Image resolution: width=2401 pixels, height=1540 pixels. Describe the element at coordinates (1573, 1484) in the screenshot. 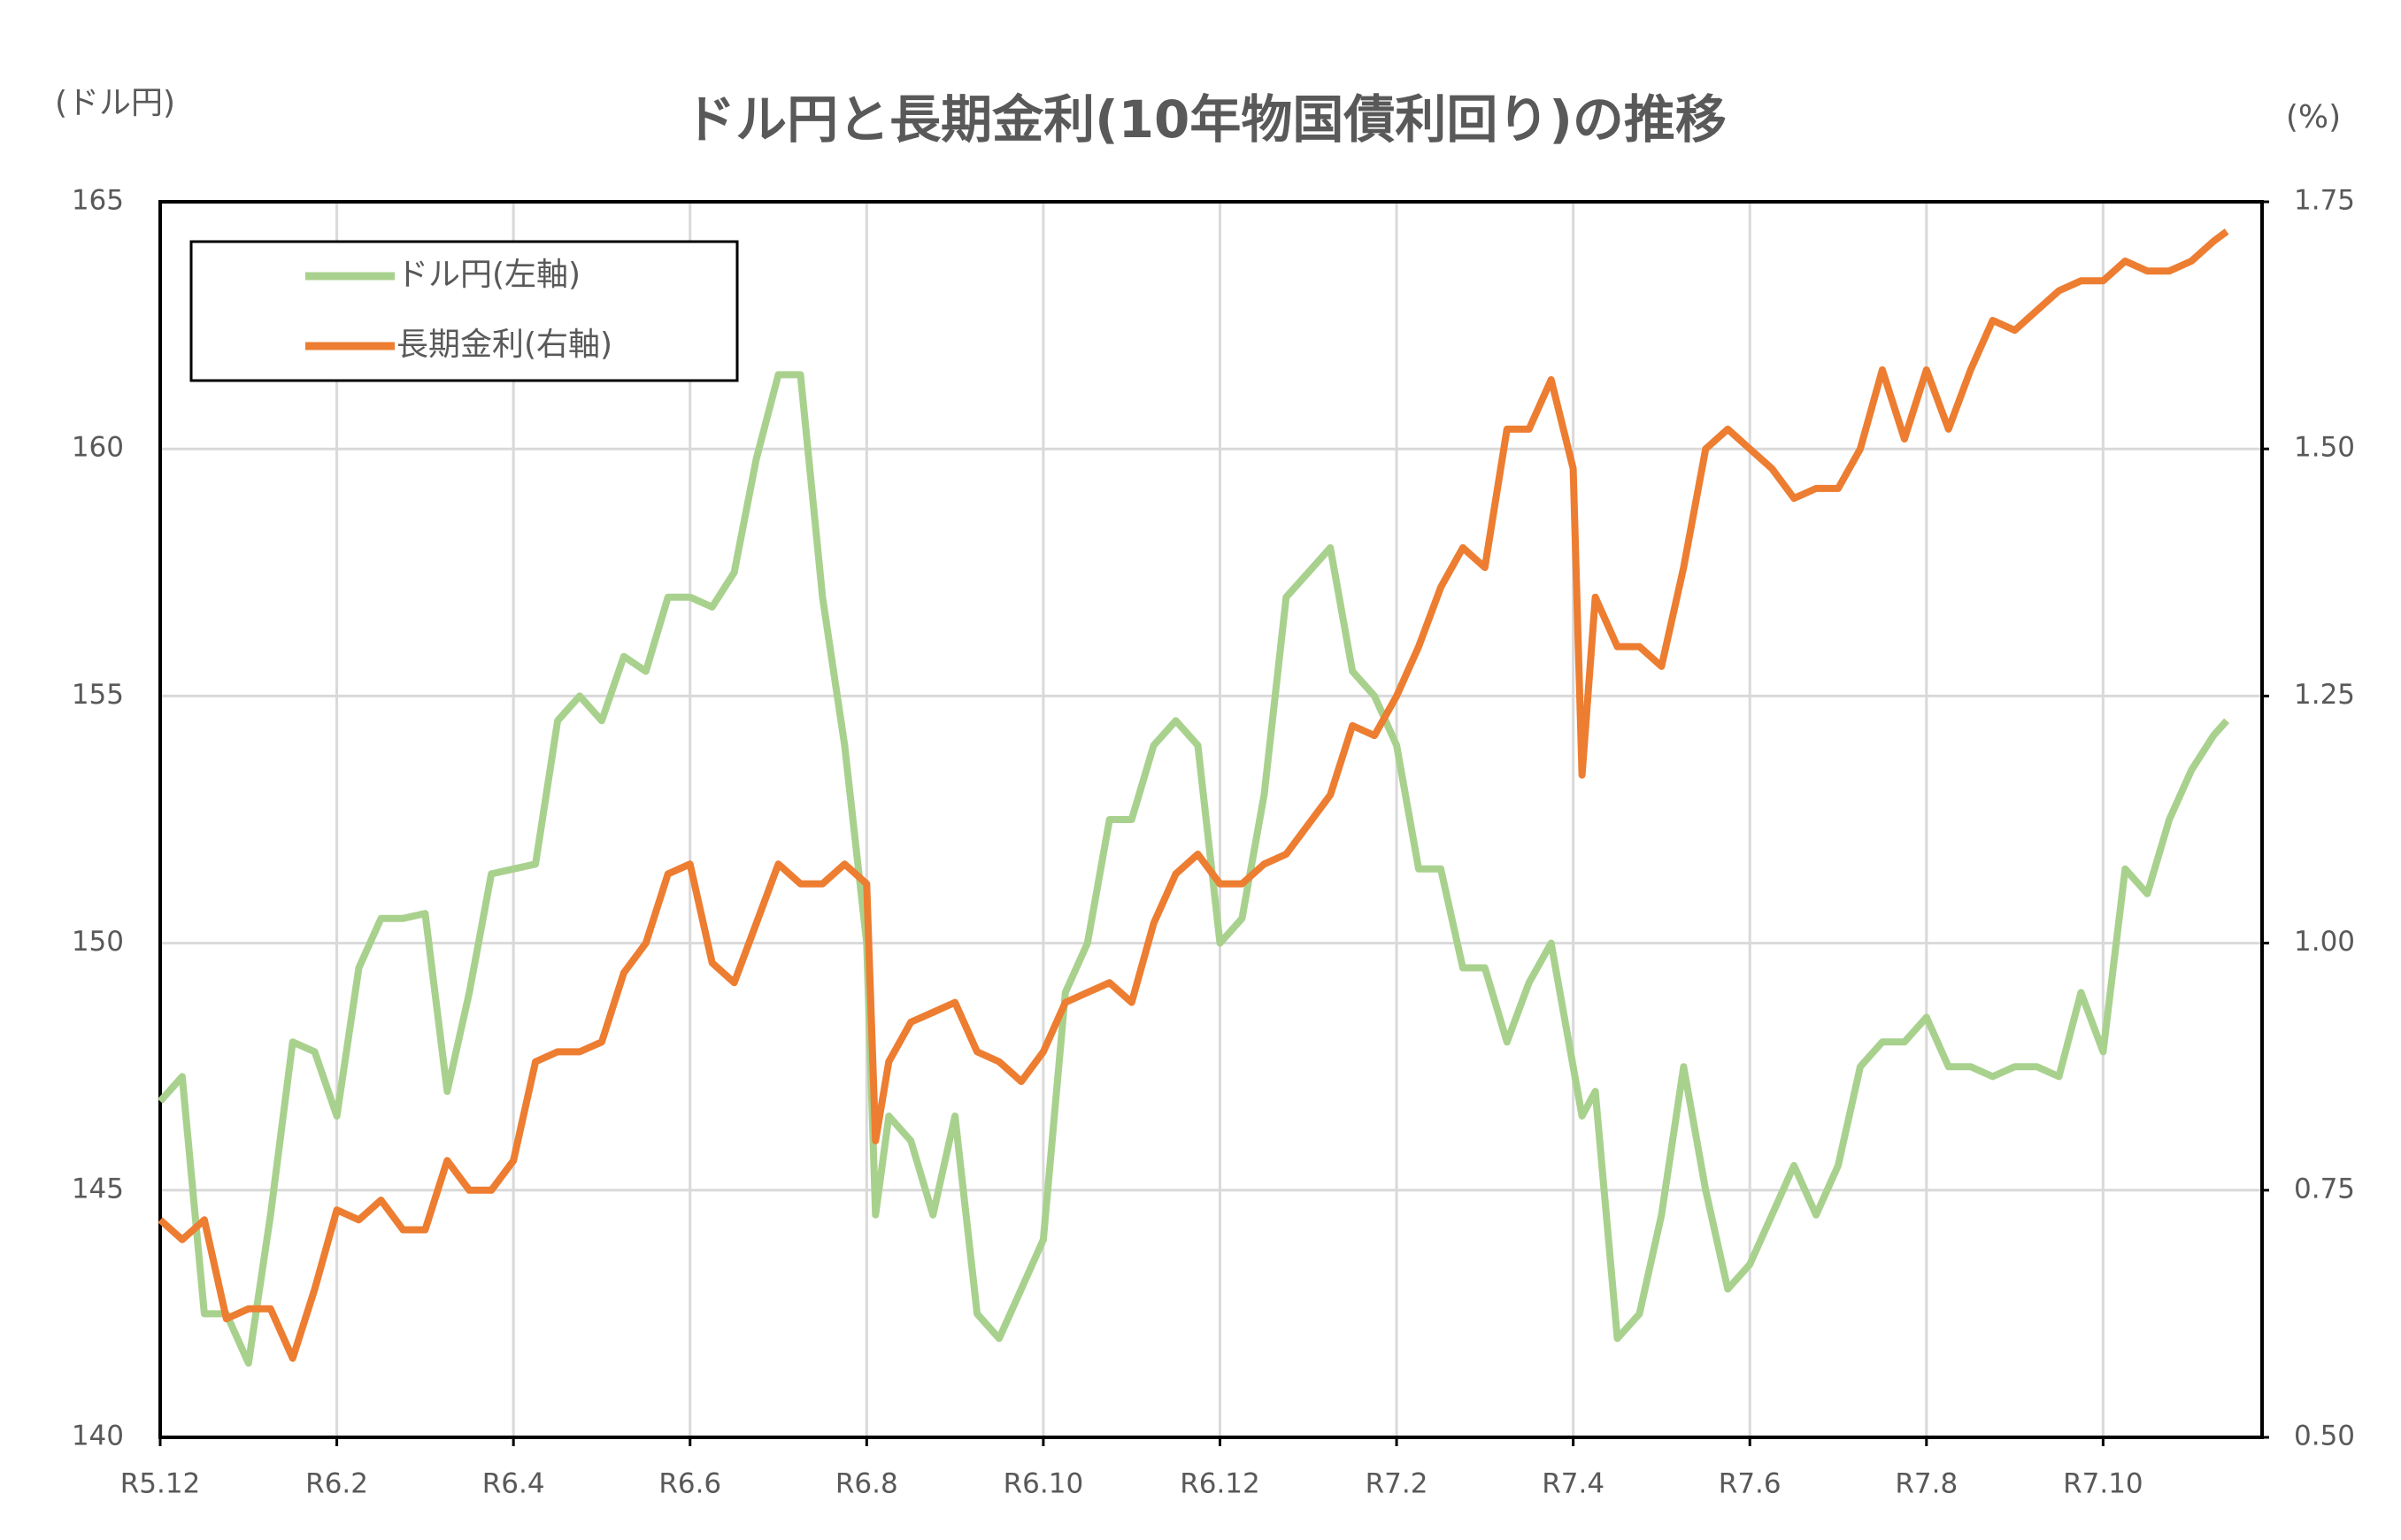

I see `x-tick-label: R7.4` at that location.